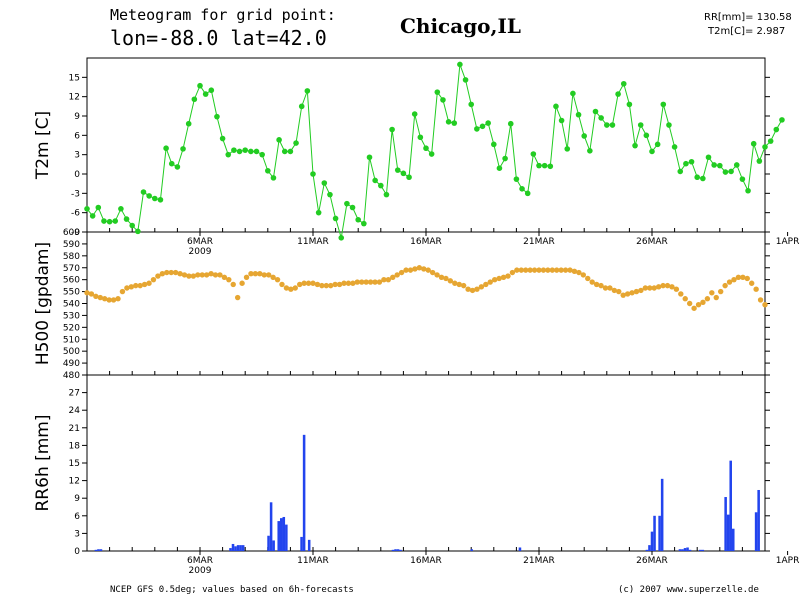 The width and height of the screenshot is (800, 600). What do you see at coordinates (74, 394) in the screenshot?
I see `ytick-label-2-9: 27` at bounding box center [74, 394].